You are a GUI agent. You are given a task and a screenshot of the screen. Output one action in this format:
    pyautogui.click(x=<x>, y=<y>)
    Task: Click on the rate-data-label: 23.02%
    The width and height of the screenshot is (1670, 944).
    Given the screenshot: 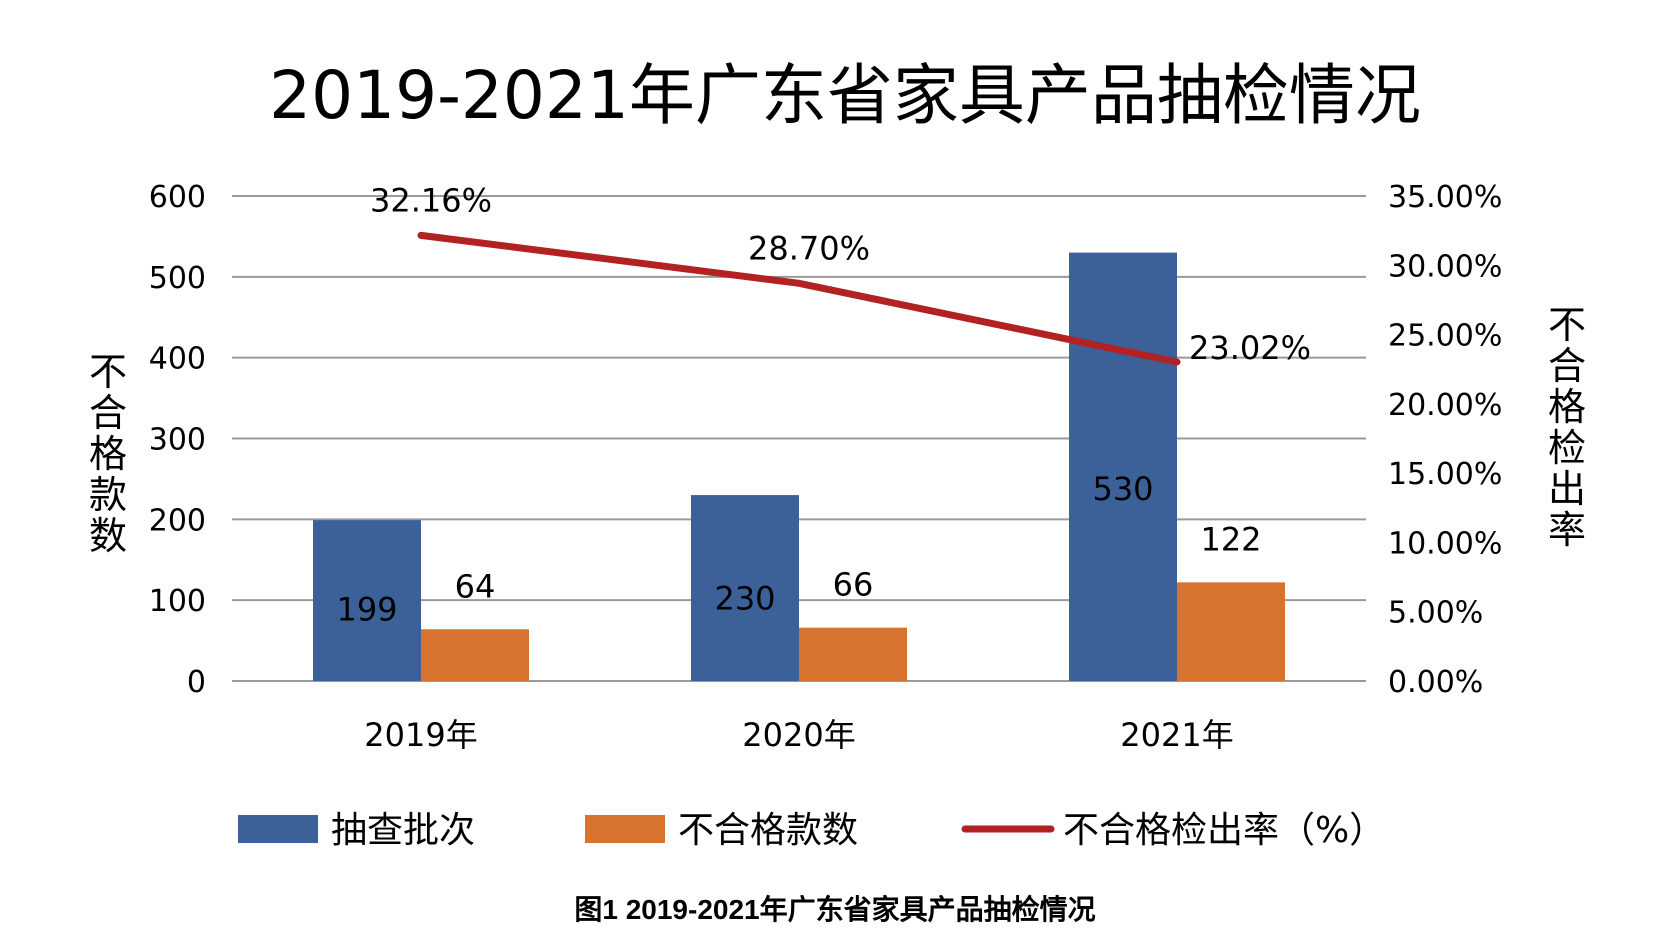 What is the action you would take?
    pyautogui.click(x=1250, y=348)
    